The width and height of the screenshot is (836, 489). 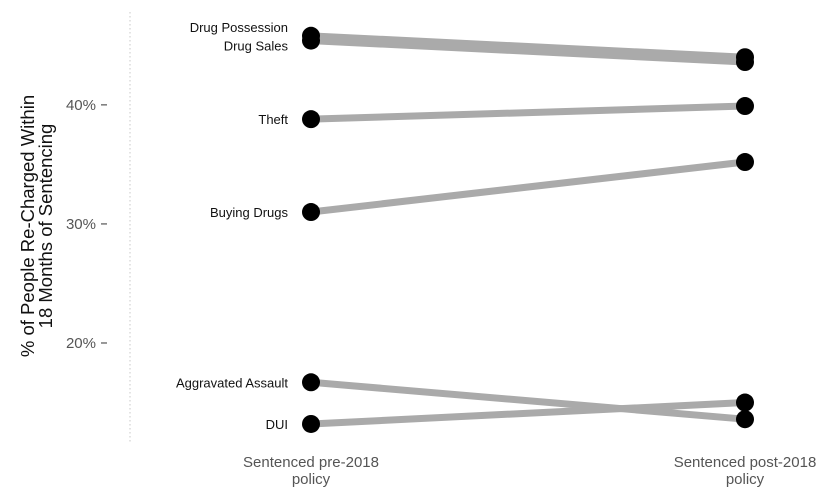 What do you see at coordinates (311, 212) in the screenshot?
I see `point-buying-drugs-pre` at bounding box center [311, 212].